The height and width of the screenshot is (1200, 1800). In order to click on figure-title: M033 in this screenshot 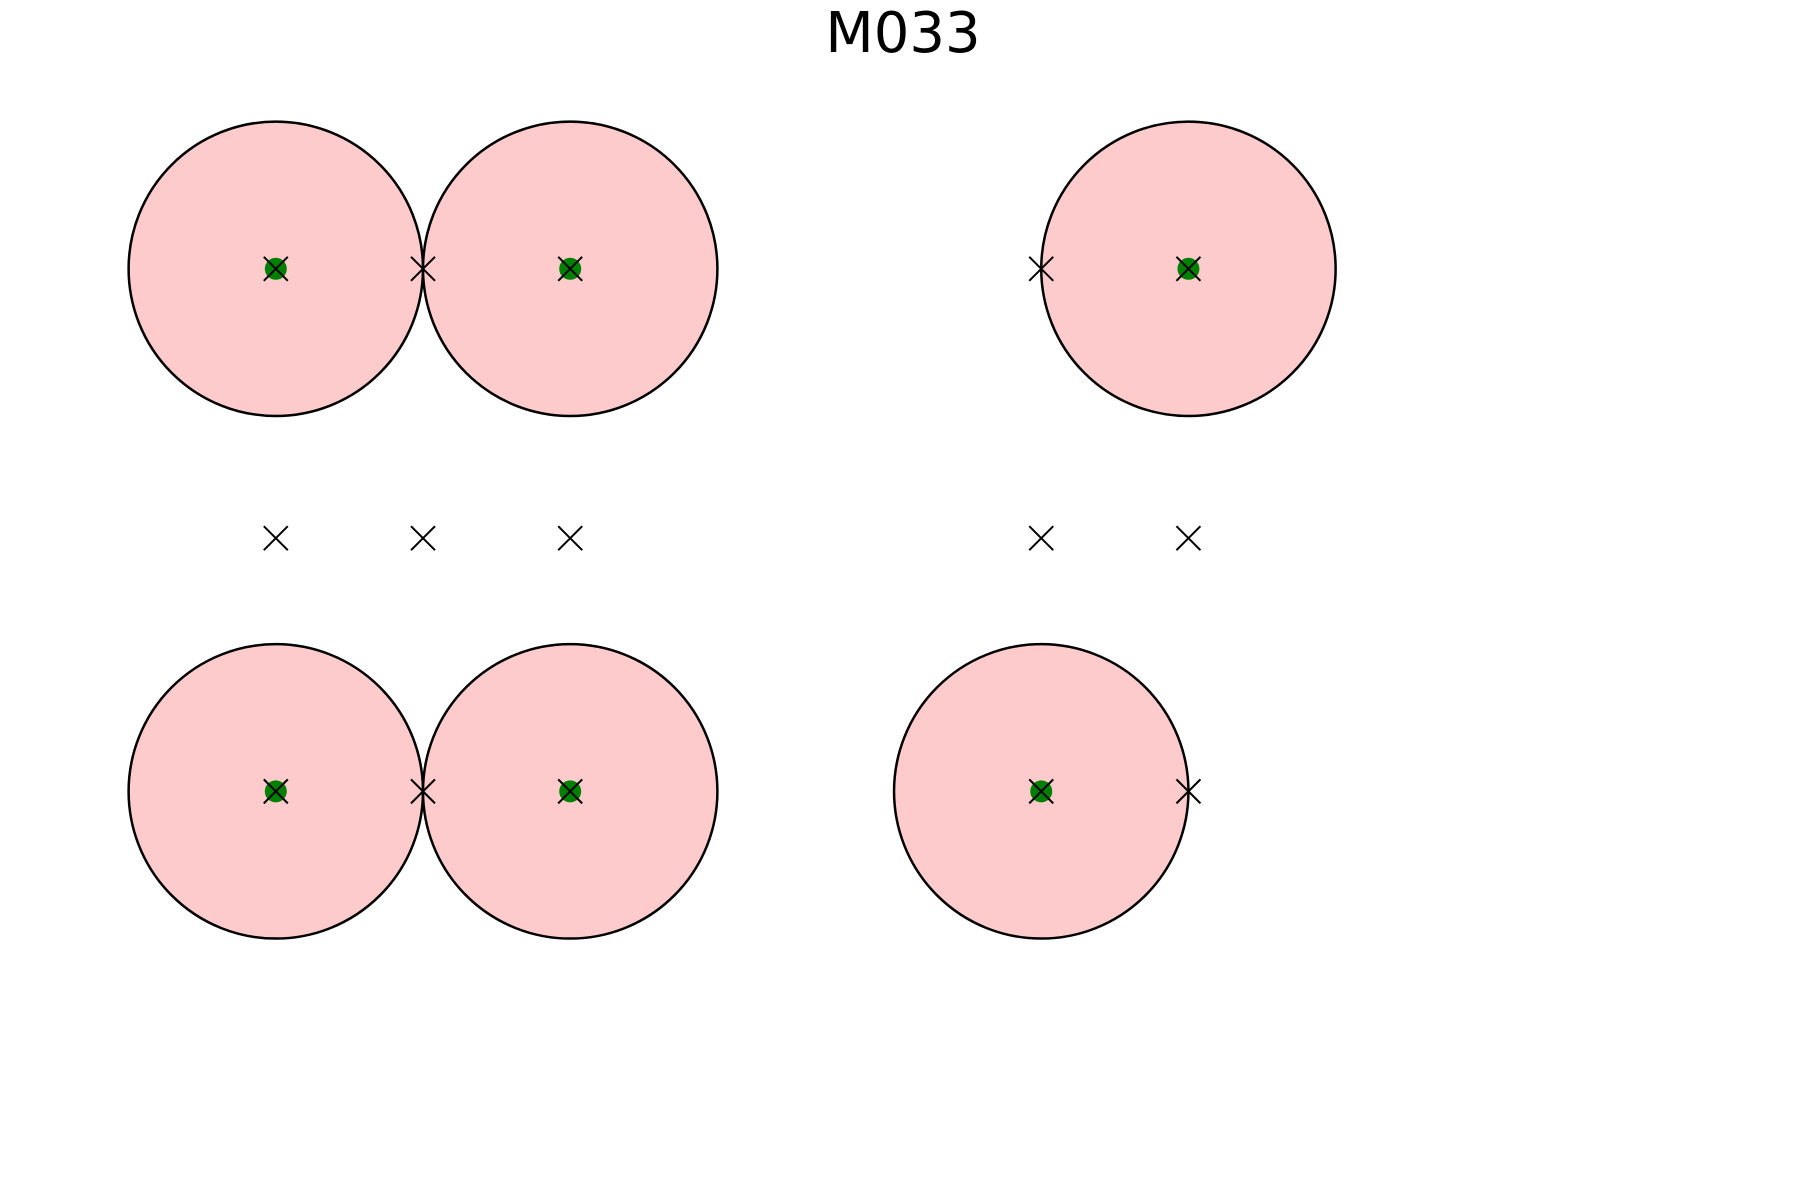, I will do `click(902, 33)`.